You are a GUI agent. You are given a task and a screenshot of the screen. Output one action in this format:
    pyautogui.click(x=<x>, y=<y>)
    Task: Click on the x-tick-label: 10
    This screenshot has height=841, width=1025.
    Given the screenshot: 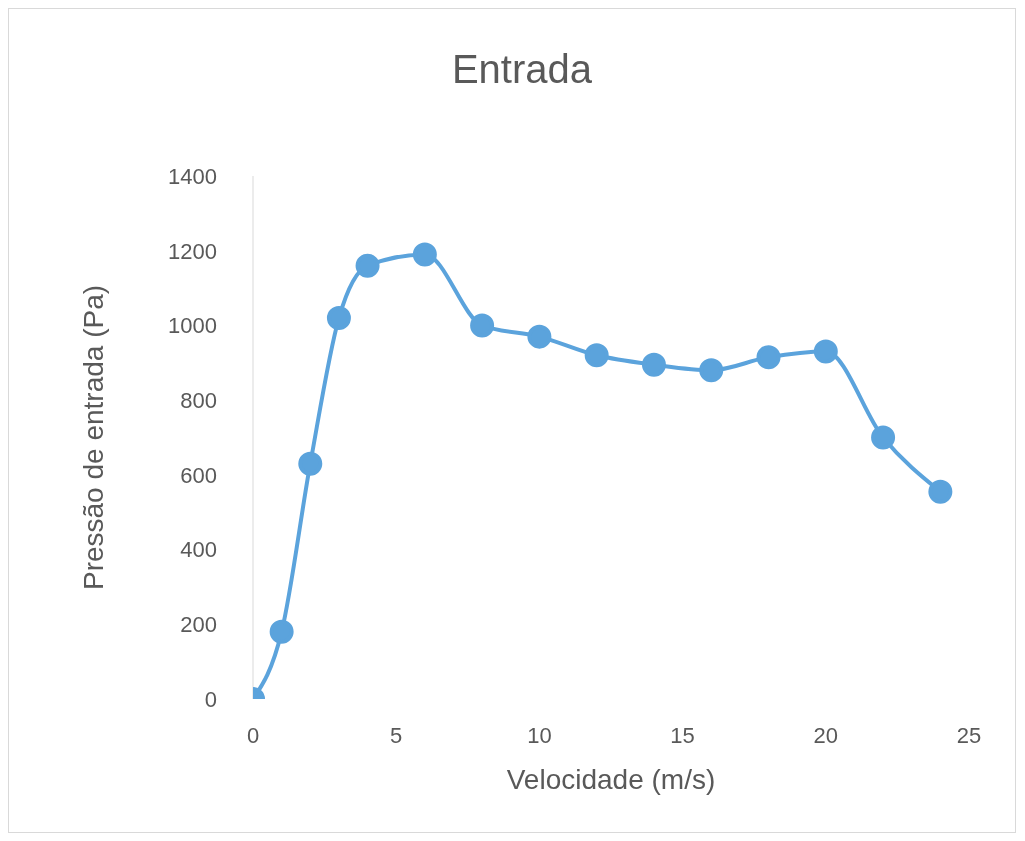 What is the action you would take?
    pyautogui.click(x=539, y=735)
    